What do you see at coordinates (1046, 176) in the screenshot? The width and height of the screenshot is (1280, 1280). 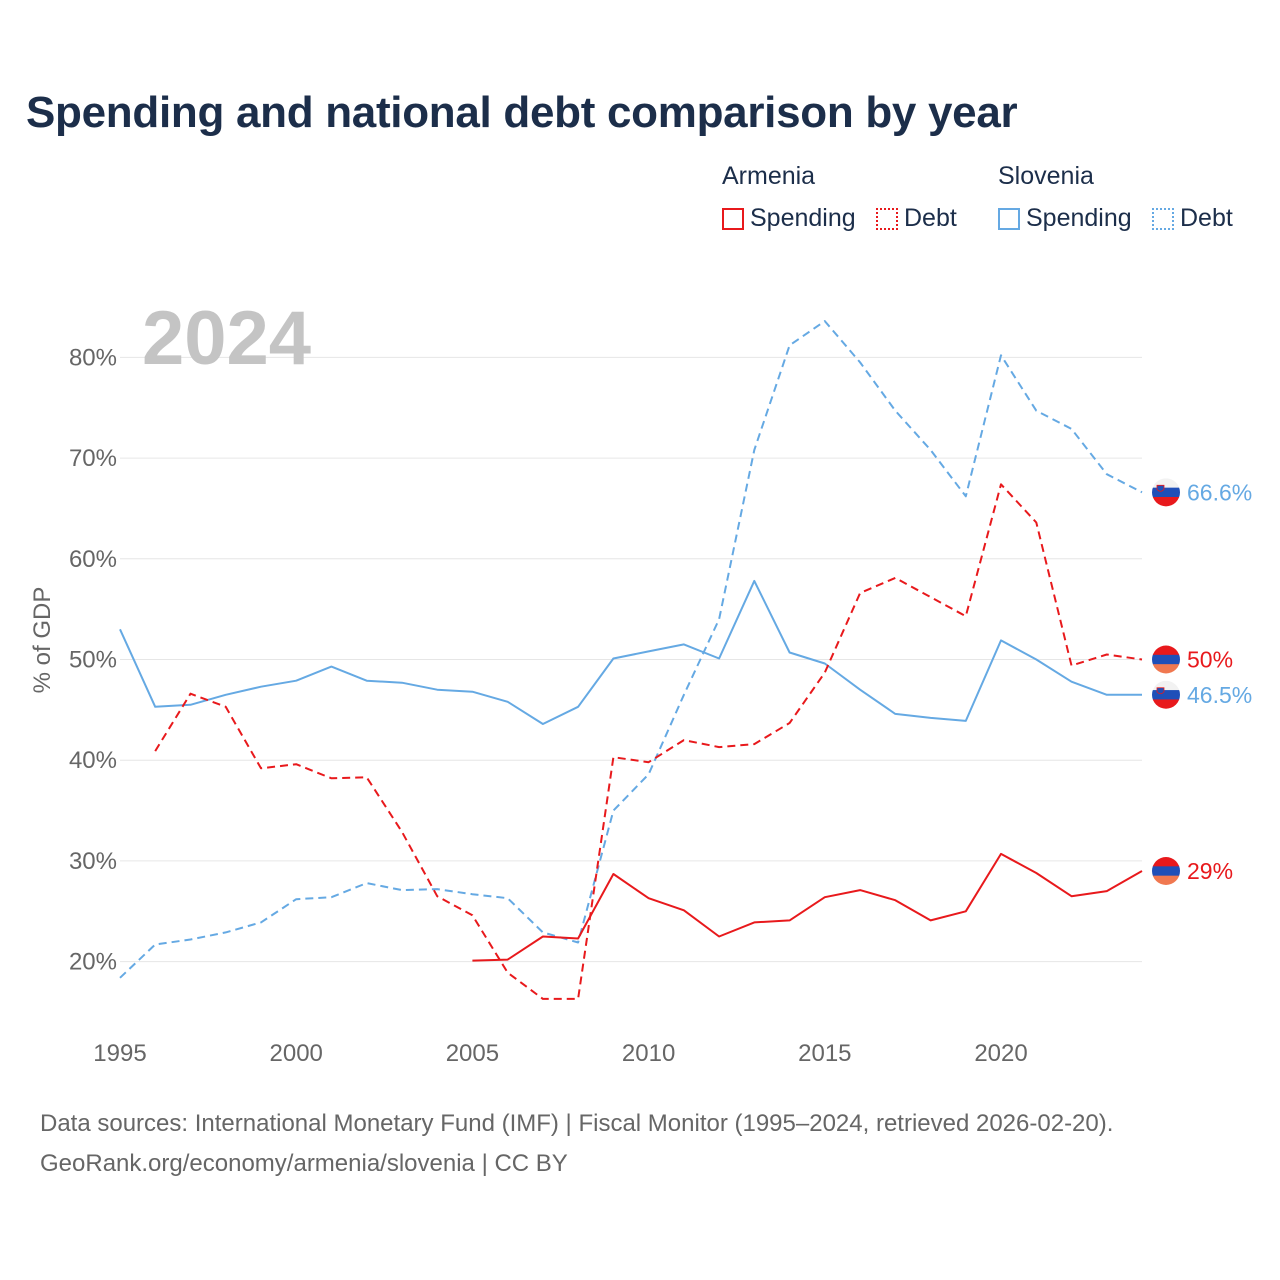 I see `legend-group-name: Slovenia` at bounding box center [1046, 176].